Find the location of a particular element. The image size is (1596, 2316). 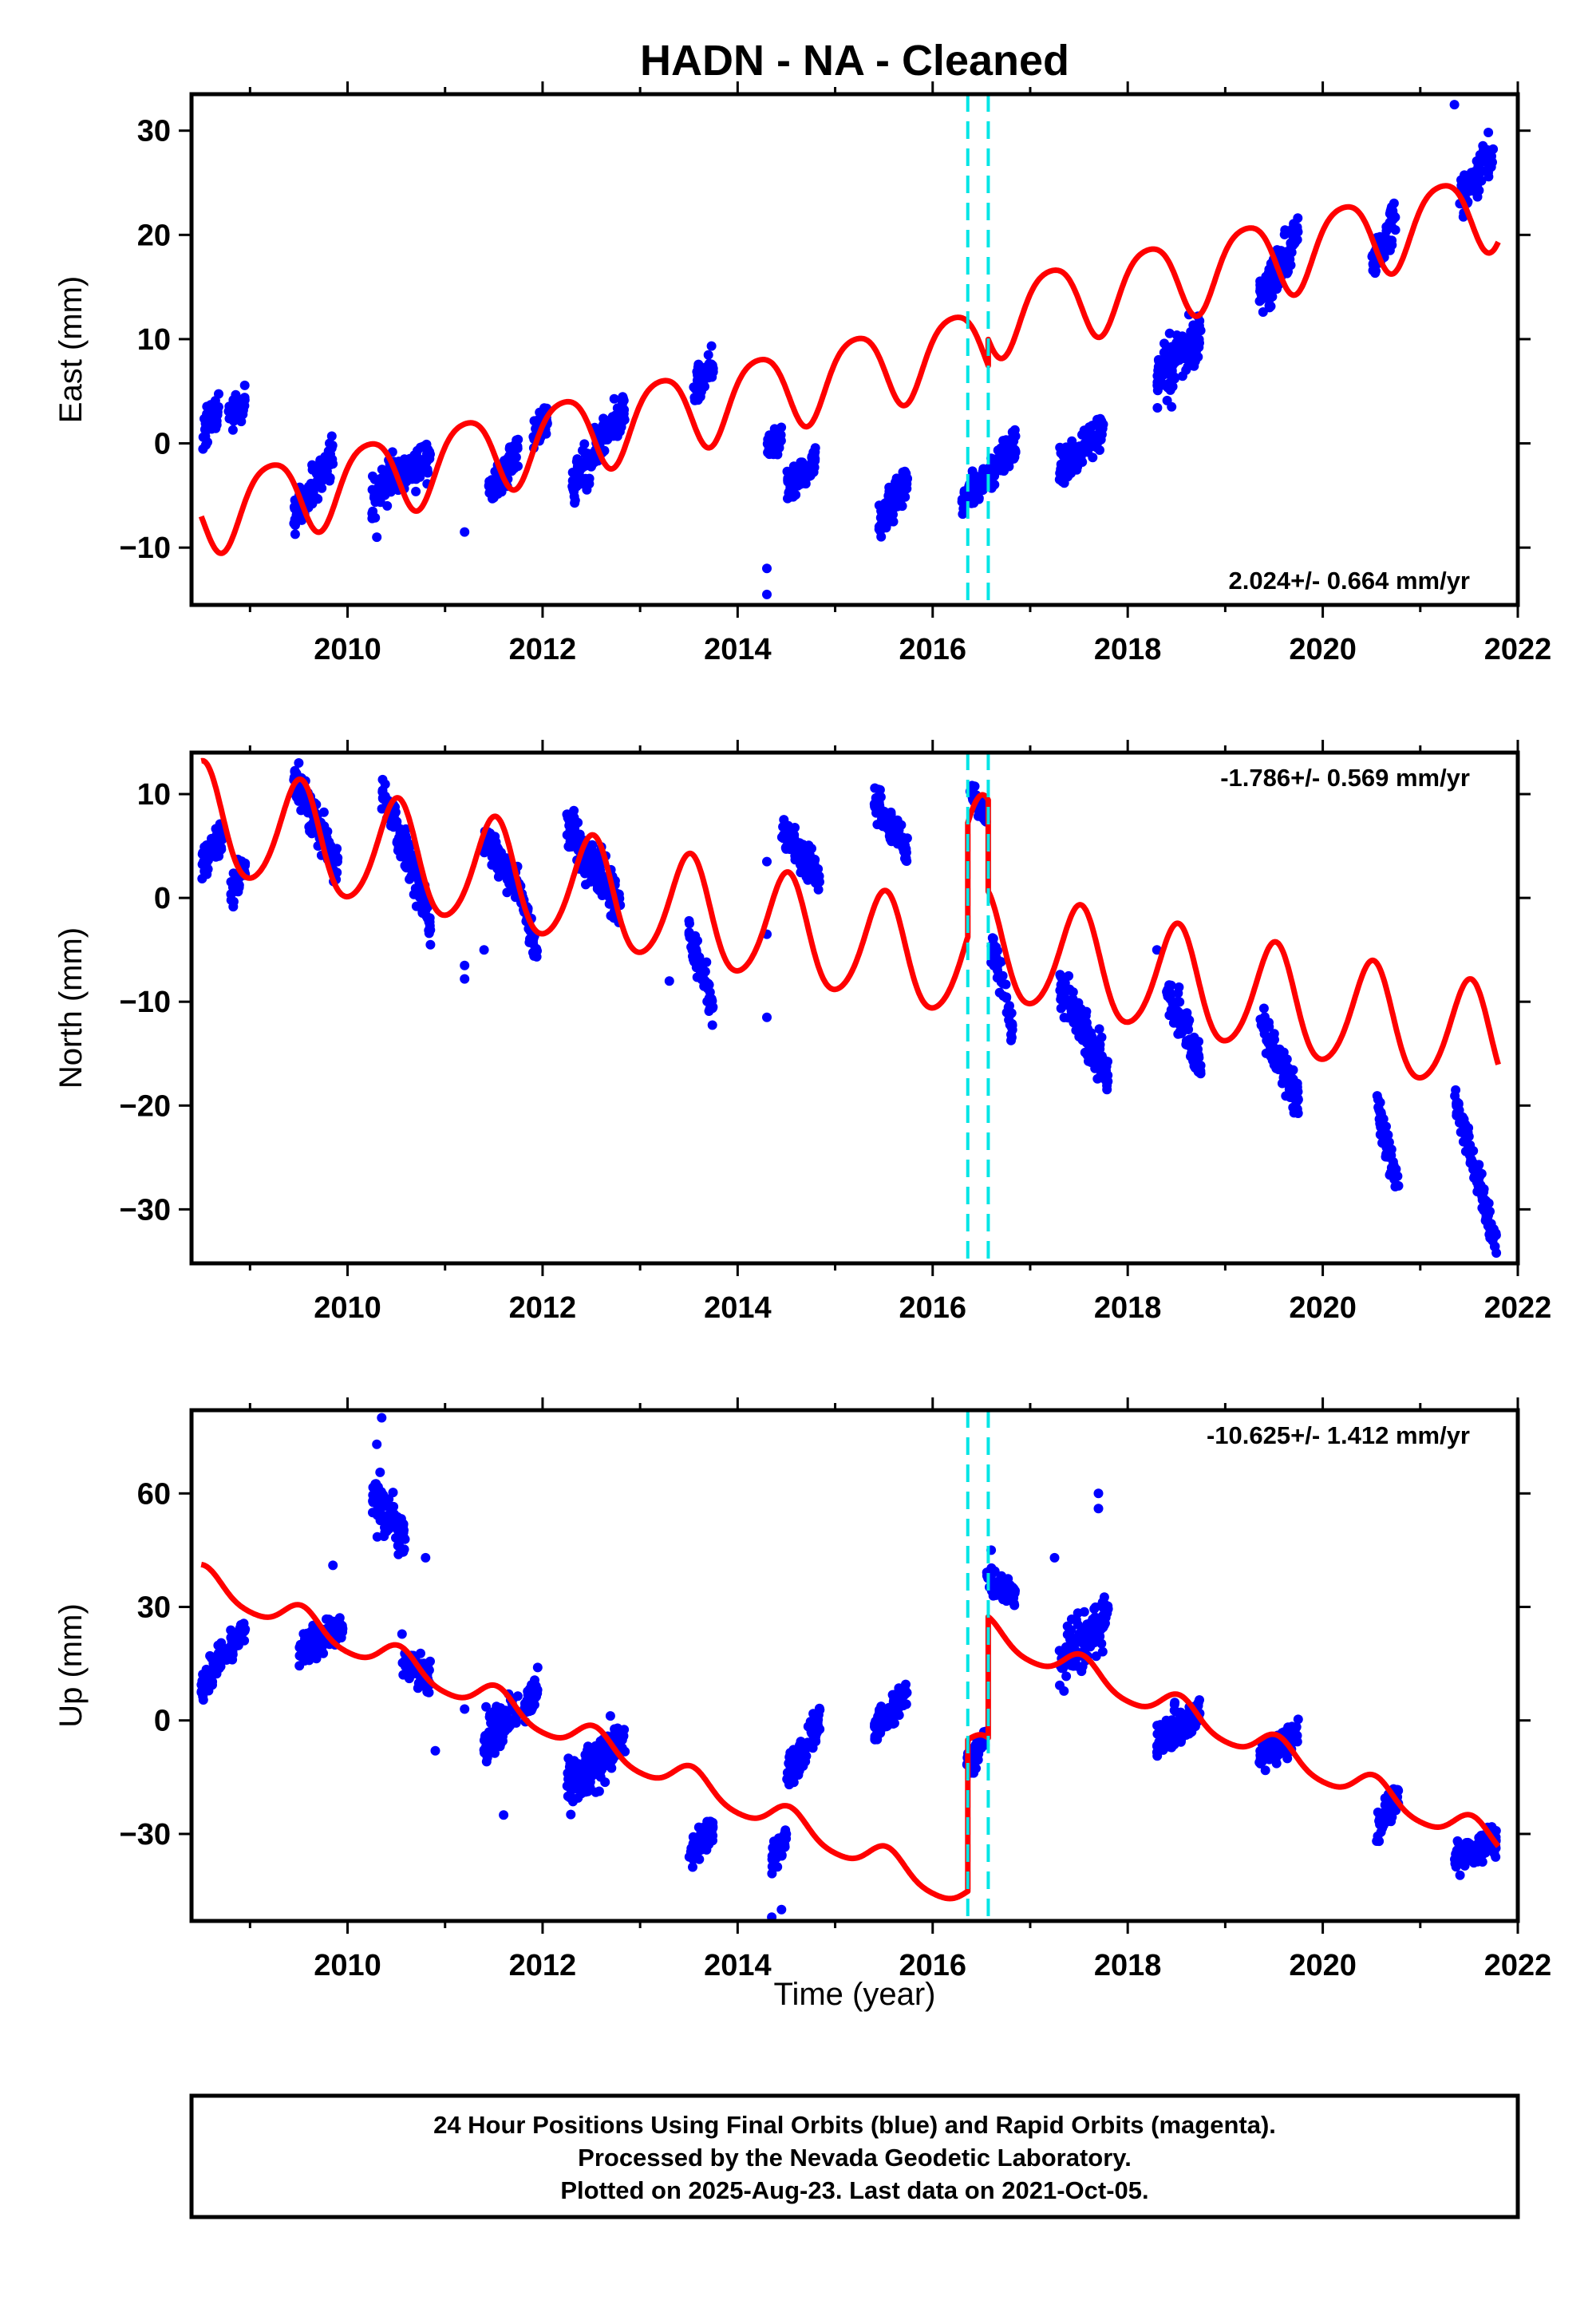

rate-annotation: -10.625+/- 1.412 mm/yr is located at coordinates (1338, 1435).